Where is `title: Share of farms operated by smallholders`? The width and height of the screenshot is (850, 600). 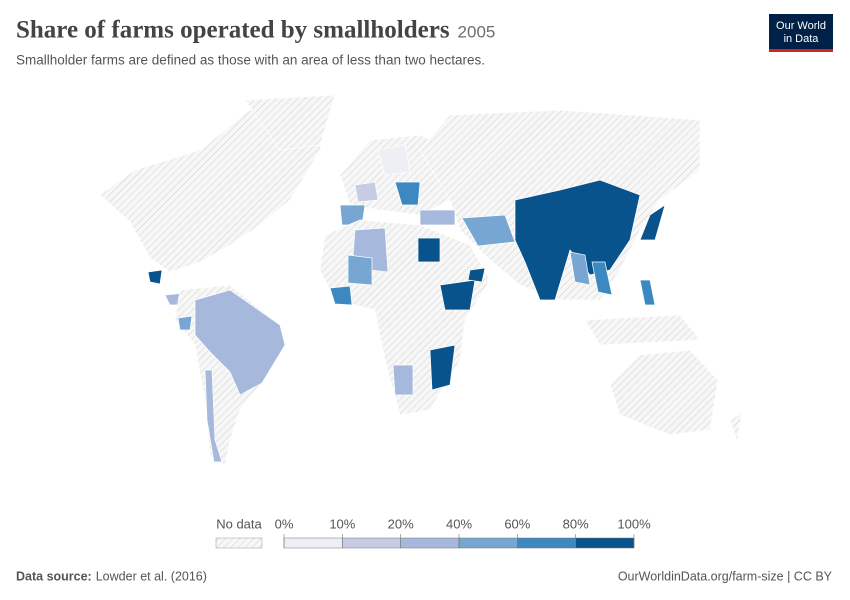
title: Share of farms operated by smallholders is located at coordinates (233, 30).